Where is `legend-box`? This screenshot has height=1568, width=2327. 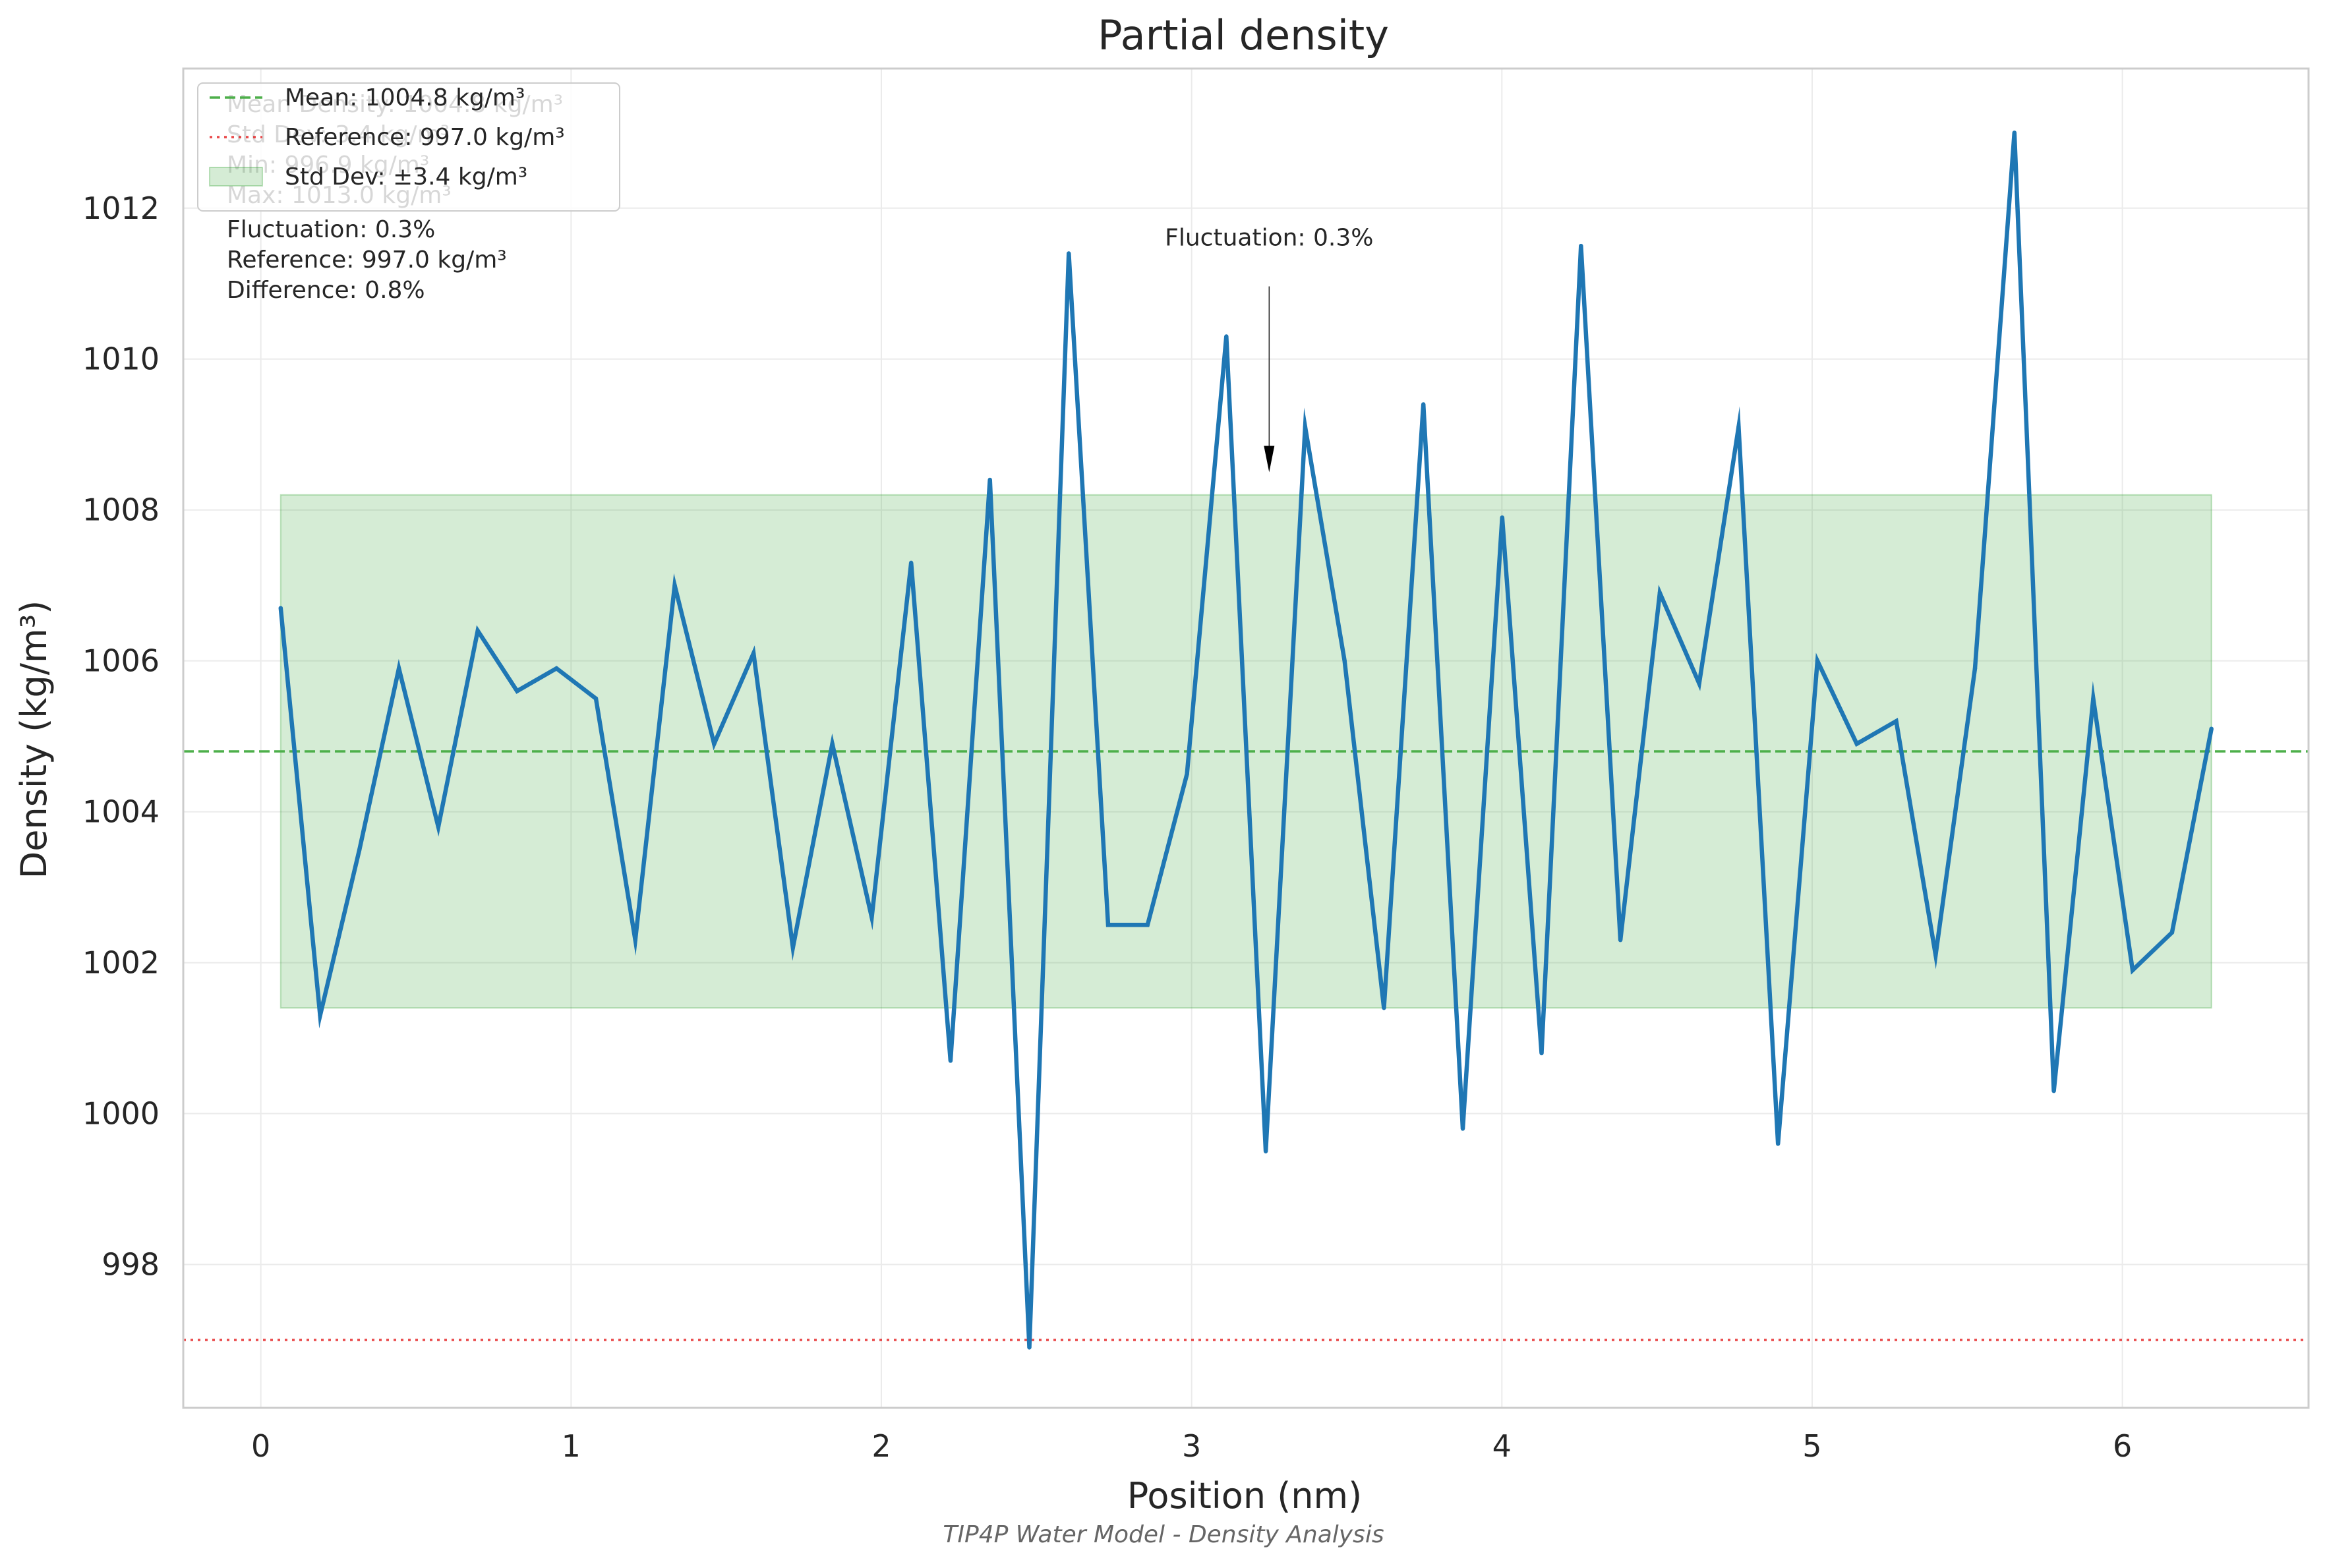 legend-box is located at coordinates (408, 147).